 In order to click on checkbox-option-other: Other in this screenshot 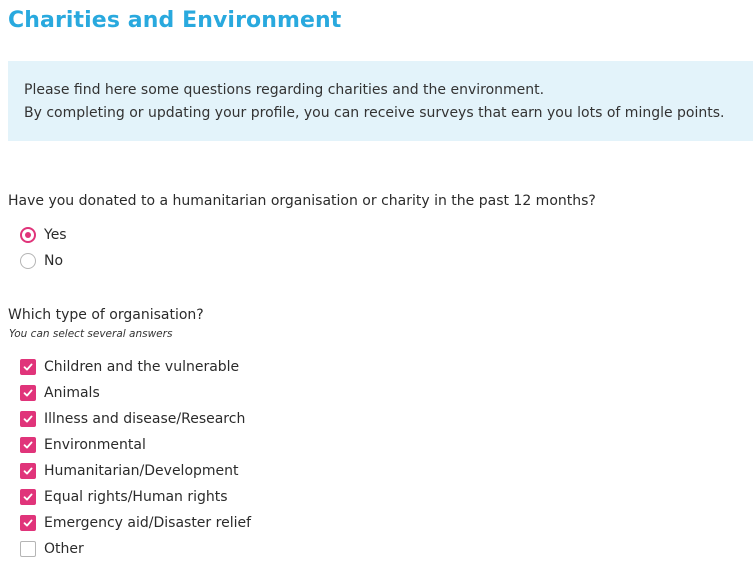, I will do `click(135, 549)`.